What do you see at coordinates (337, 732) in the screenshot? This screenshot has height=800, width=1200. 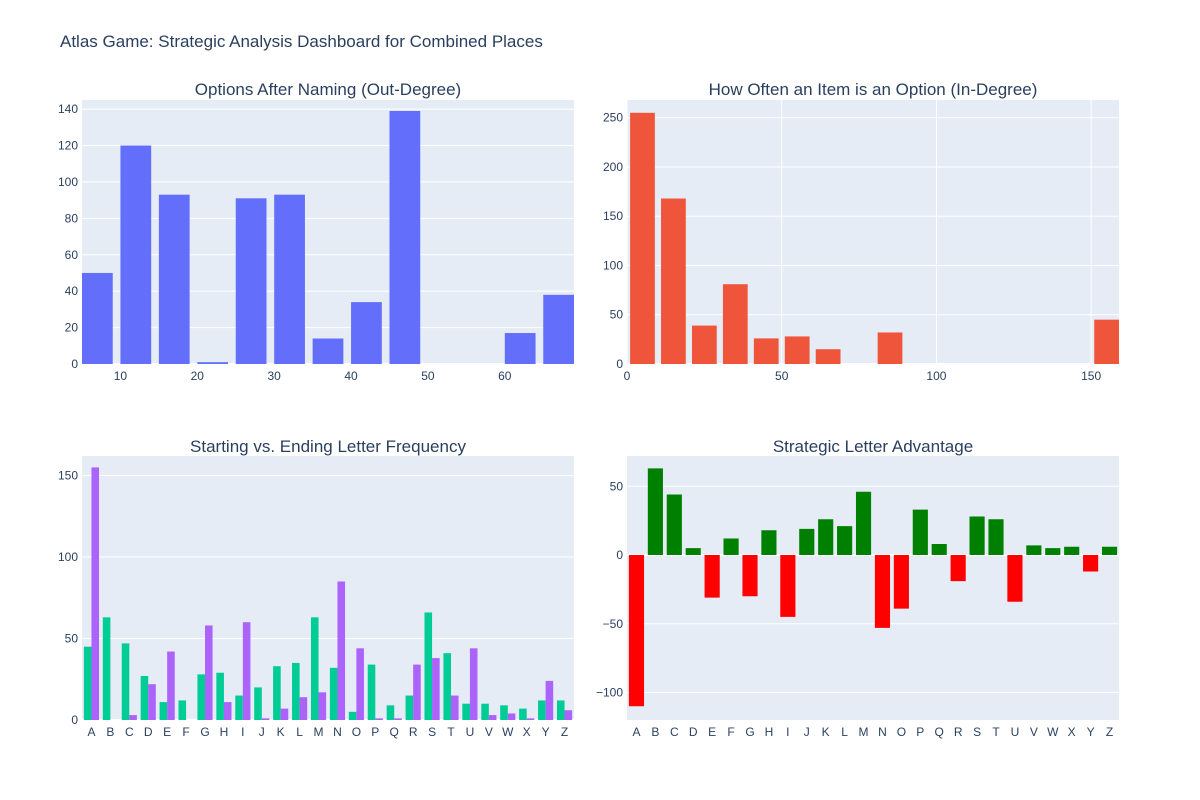 I see `x-tick-label: N` at bounding box center [337, 732].